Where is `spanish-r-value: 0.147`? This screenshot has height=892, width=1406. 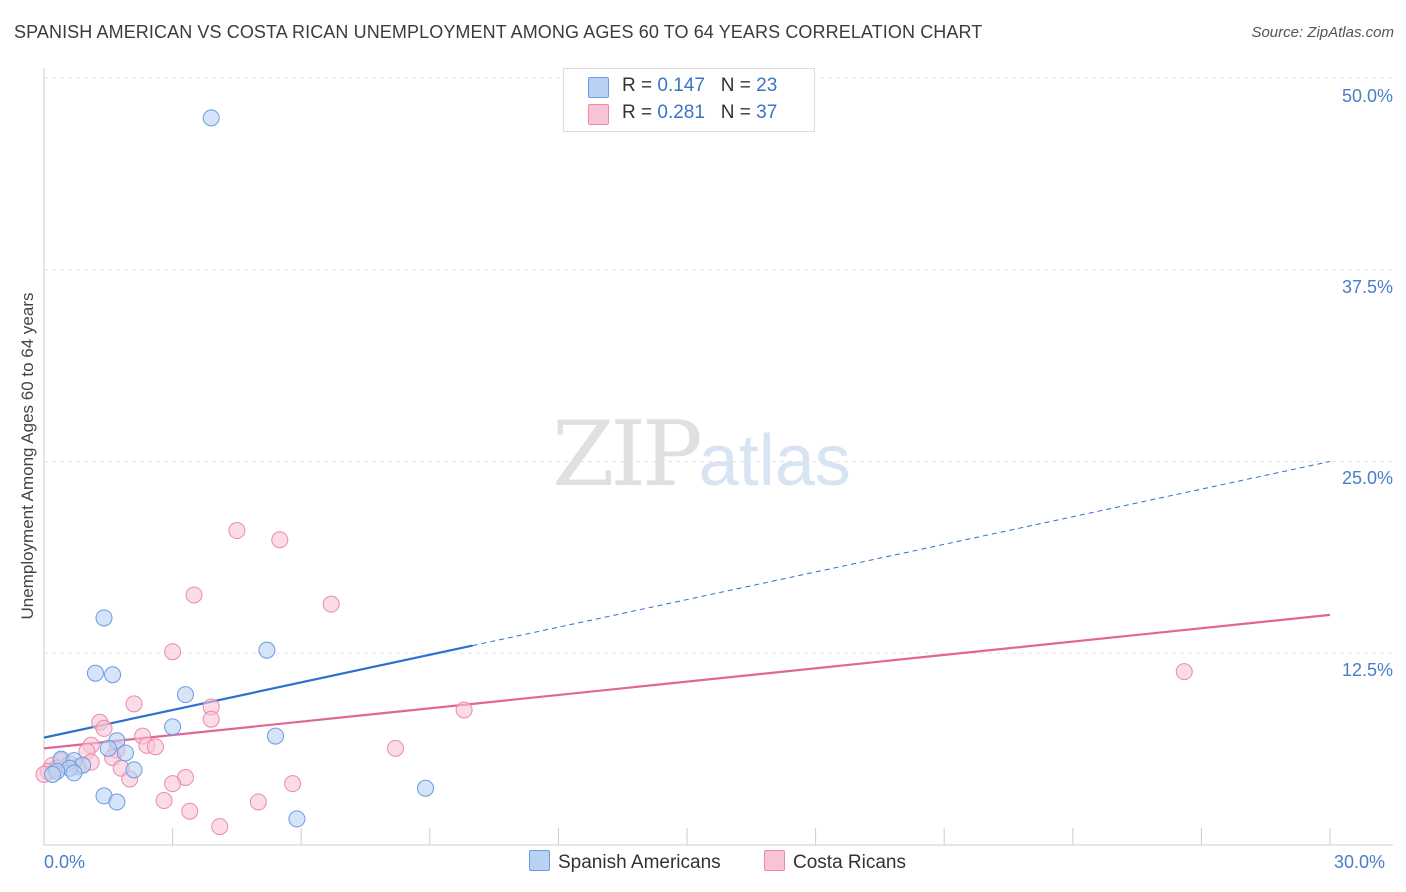
spanish-r-value: 0.147 is located at coordinates (681, 85).